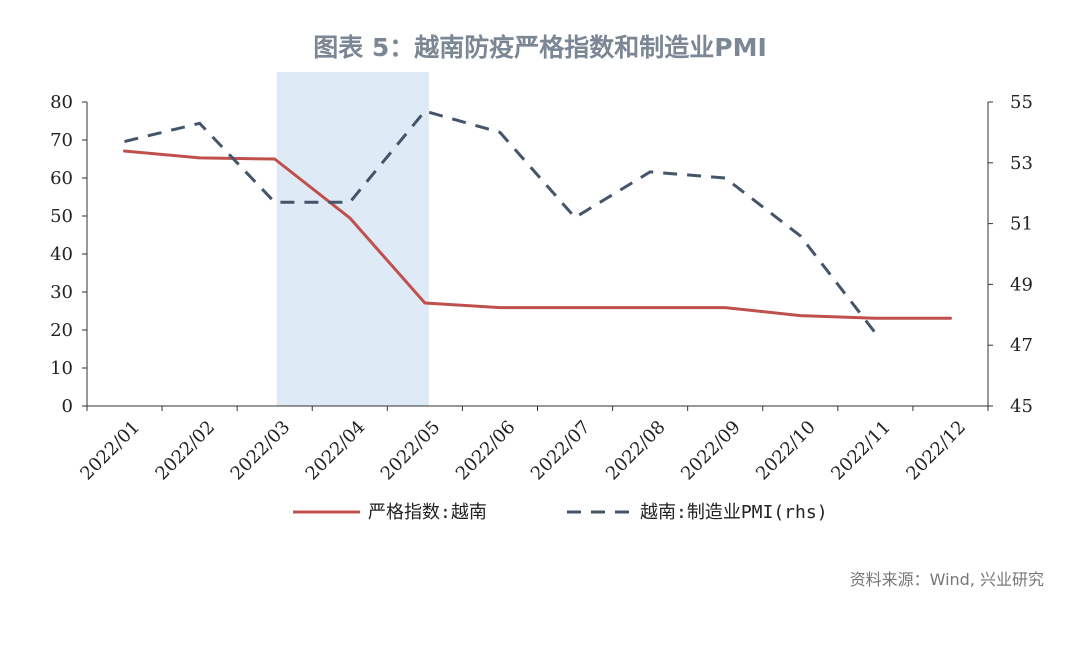 This screenshot has width=1080, height=645. I want to click on x-tick-label: 2022/04, so click(336, 451).